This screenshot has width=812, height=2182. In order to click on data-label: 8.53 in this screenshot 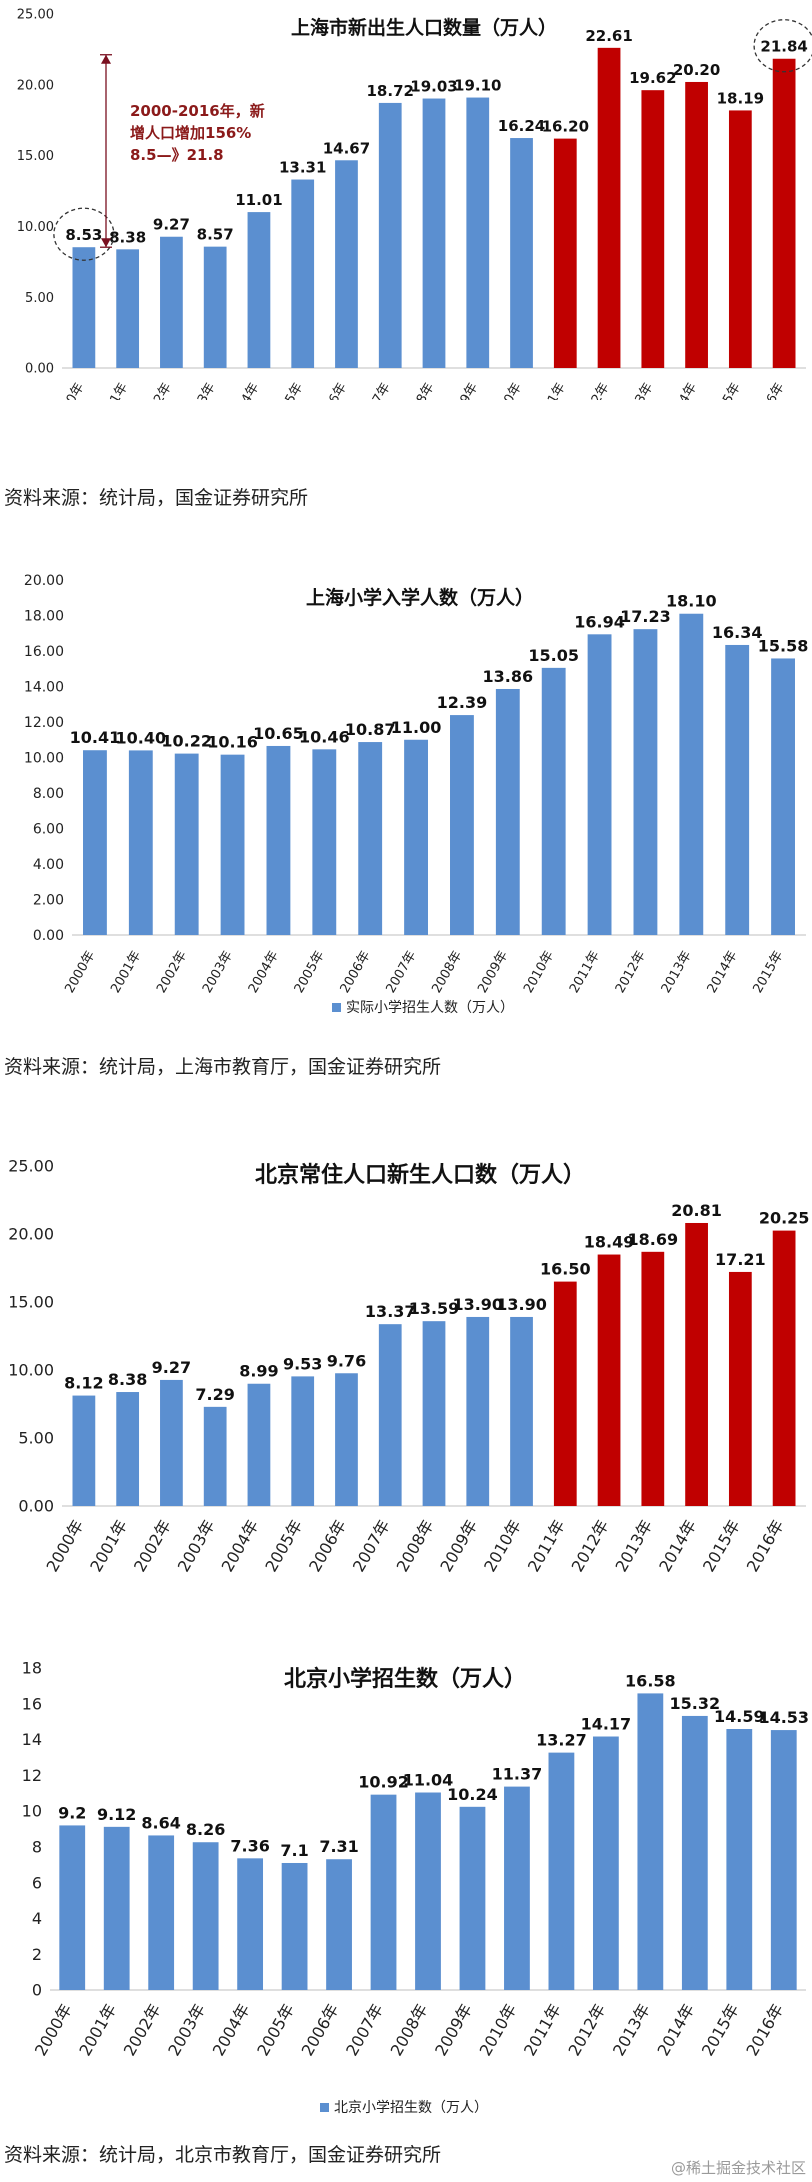, I will do `click(83, 235)`.